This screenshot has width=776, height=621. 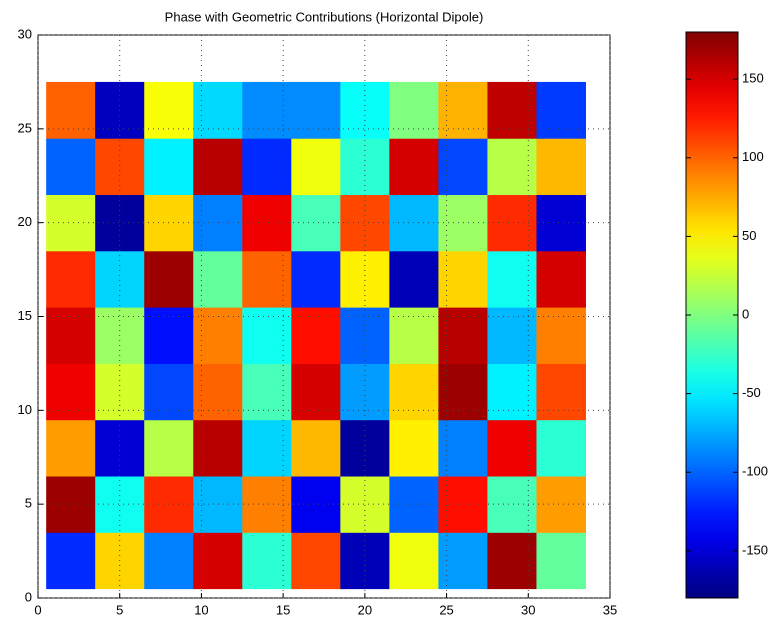 What do you see at coordinates (753, 156) in the screenshot?
I see `colorbar-tick-label: 100` at bounding box center [753, 156].